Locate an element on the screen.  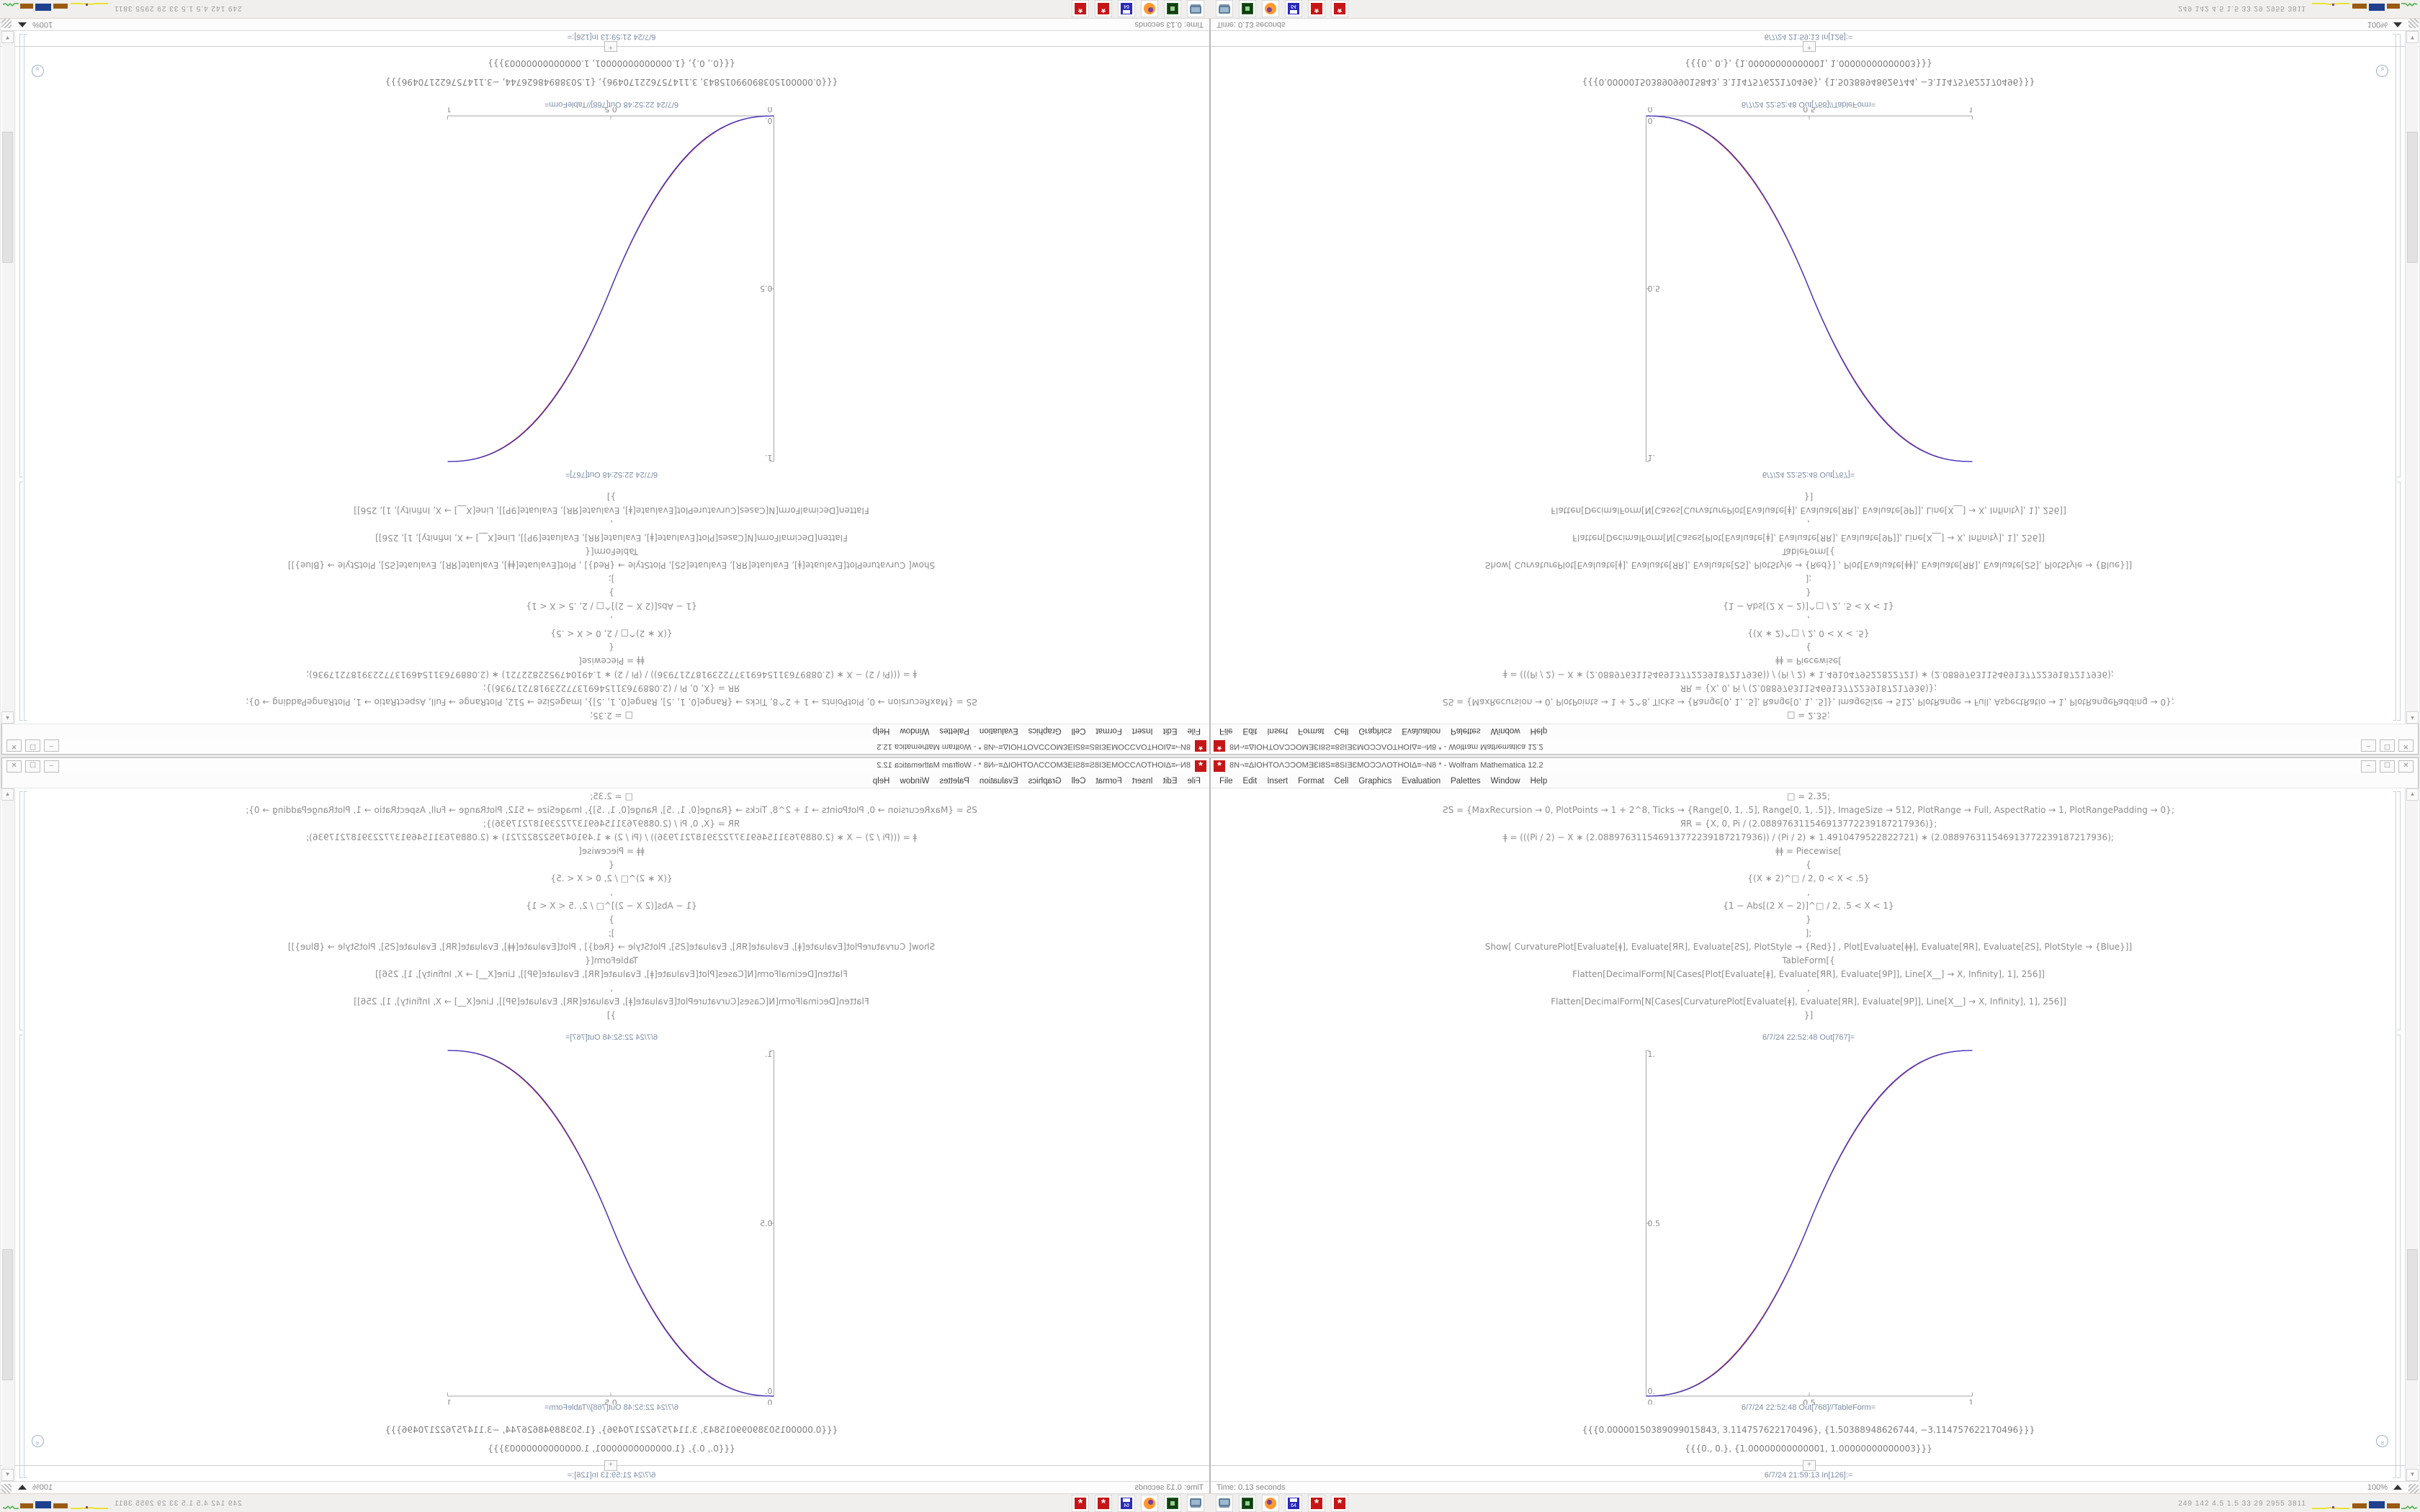
menu-item: Palettes is located at coordinates (1466, 730).